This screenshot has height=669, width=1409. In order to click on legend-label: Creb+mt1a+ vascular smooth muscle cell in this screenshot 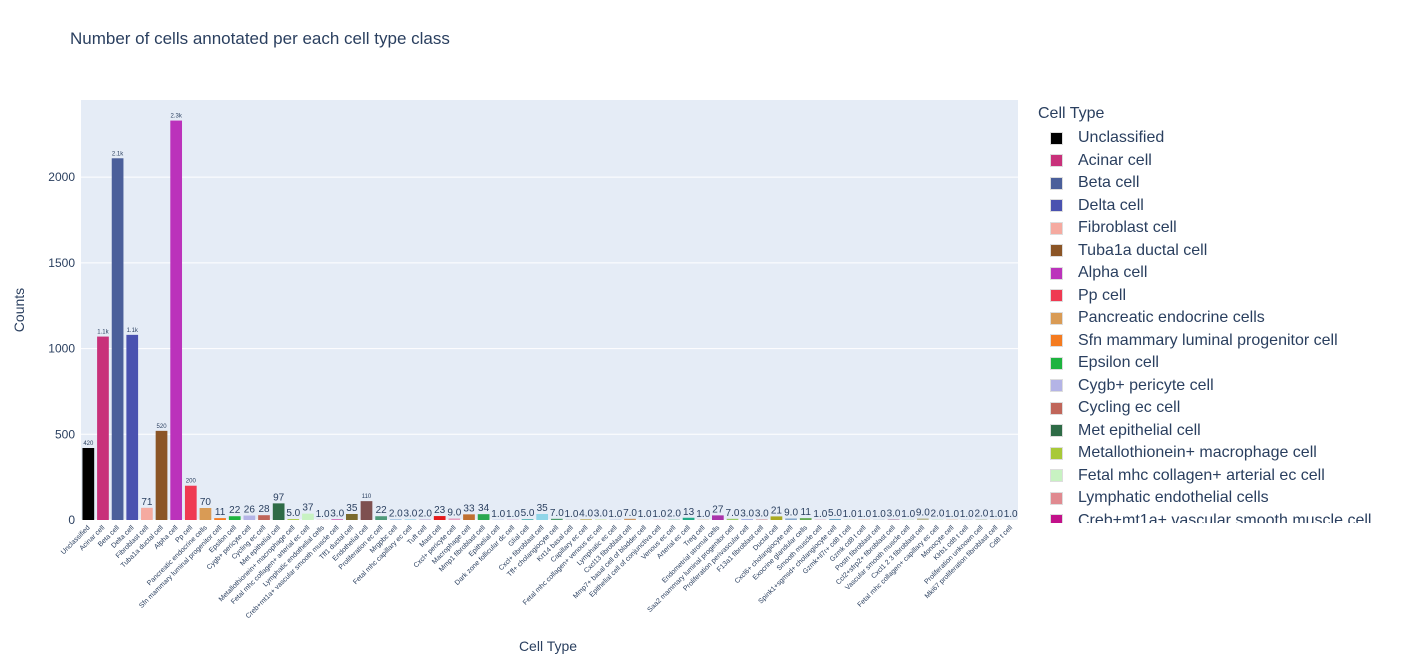, I will do `click(1225, 517)`.